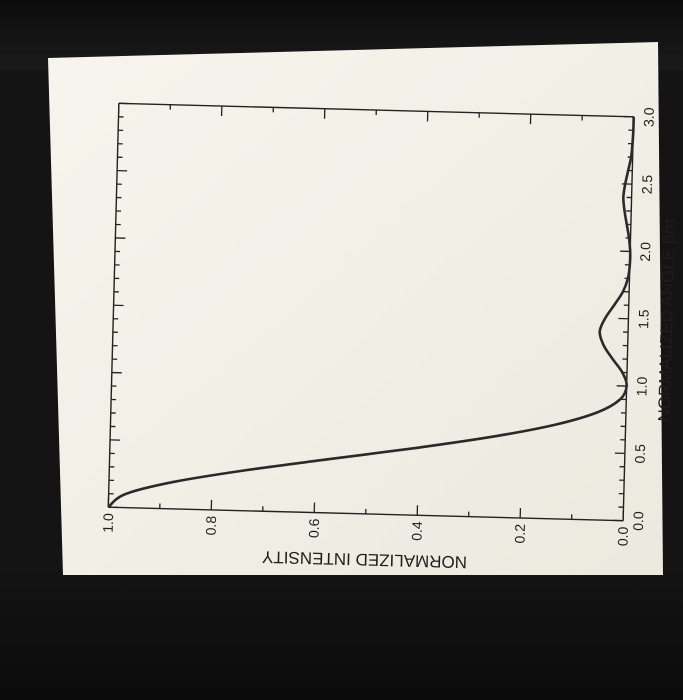 Image resolution: width=683 pixels, height=700 pixels. Describe the element at coordinates (638, 521) in the screenshot. I see `x-tick-label: 0.0` at that location.